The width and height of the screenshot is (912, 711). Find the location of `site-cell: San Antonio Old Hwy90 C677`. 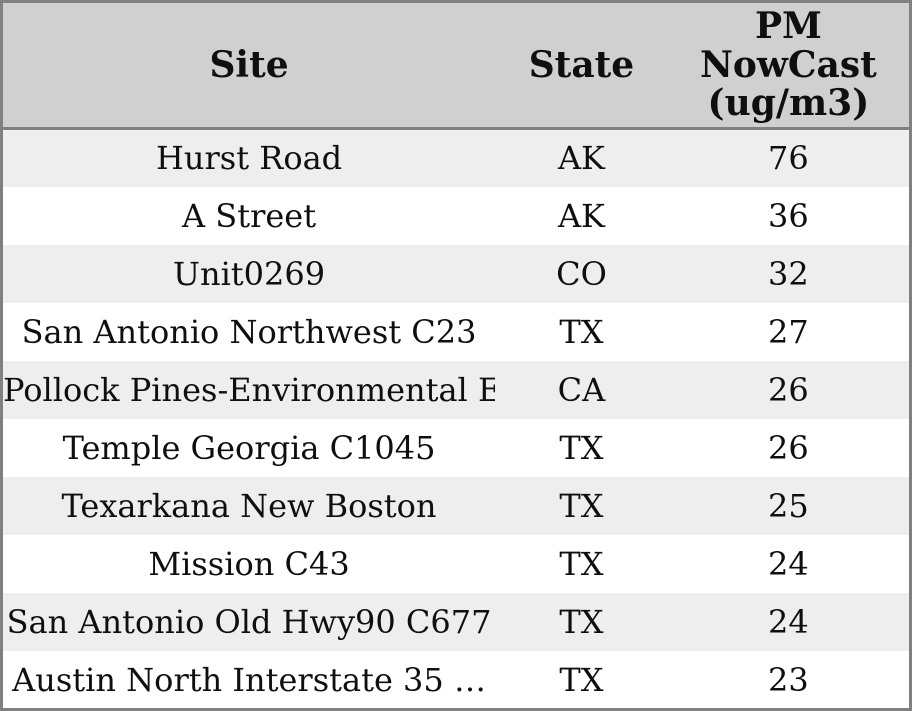

site-cell: San Antonio Old Hwy90 C677 is located at coordinates (249, 622).